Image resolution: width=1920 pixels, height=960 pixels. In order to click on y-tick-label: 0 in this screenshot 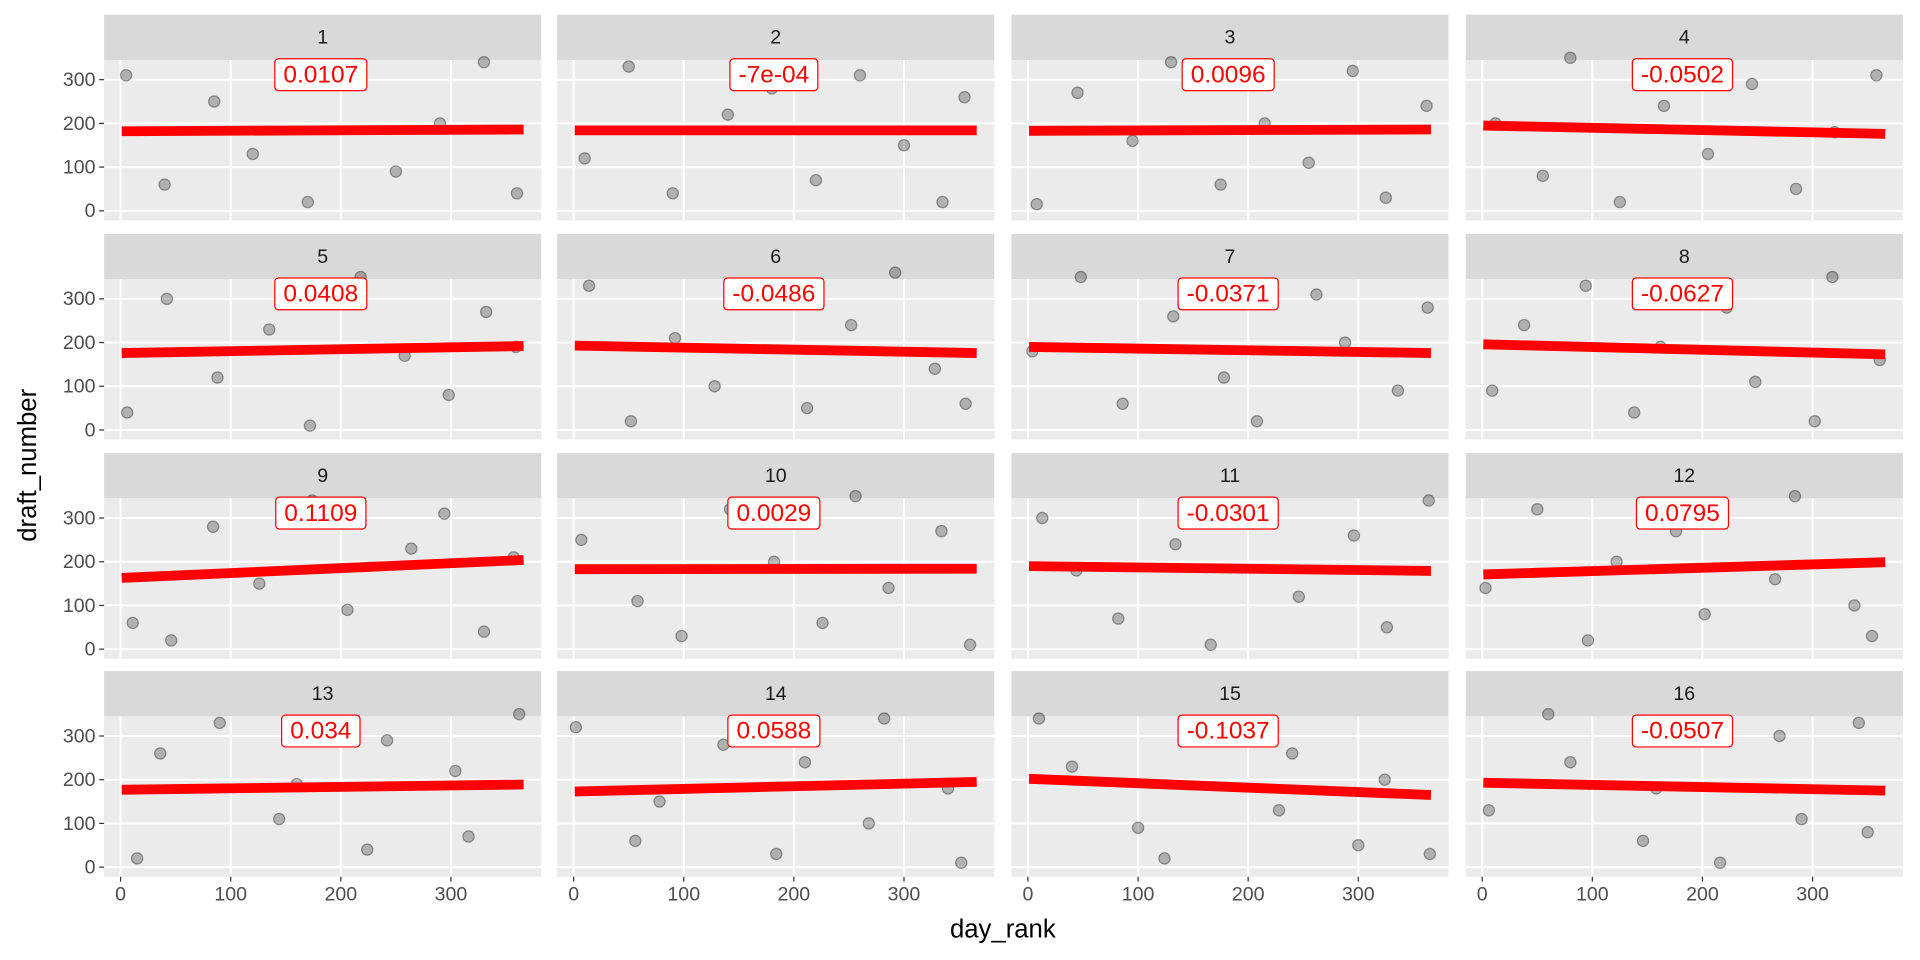, I will do `click(90, 650)`.